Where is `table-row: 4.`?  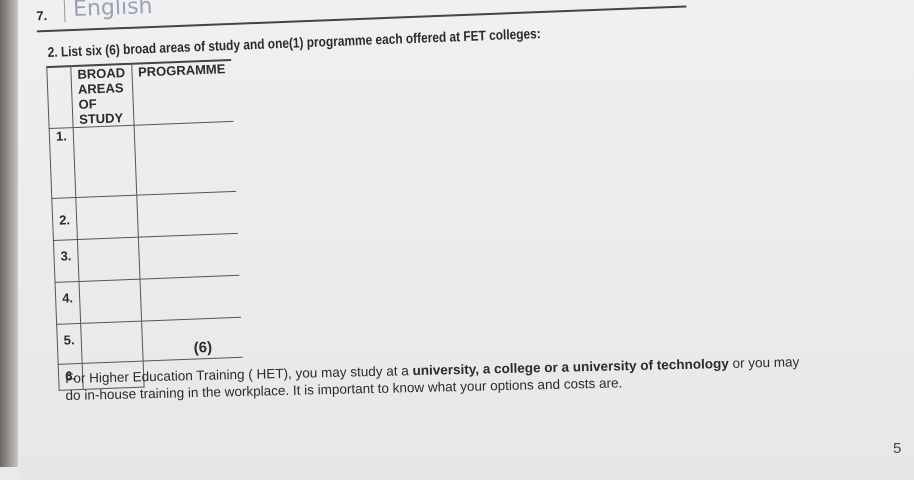
table-row: 4. is located at coordinates (148, 300).